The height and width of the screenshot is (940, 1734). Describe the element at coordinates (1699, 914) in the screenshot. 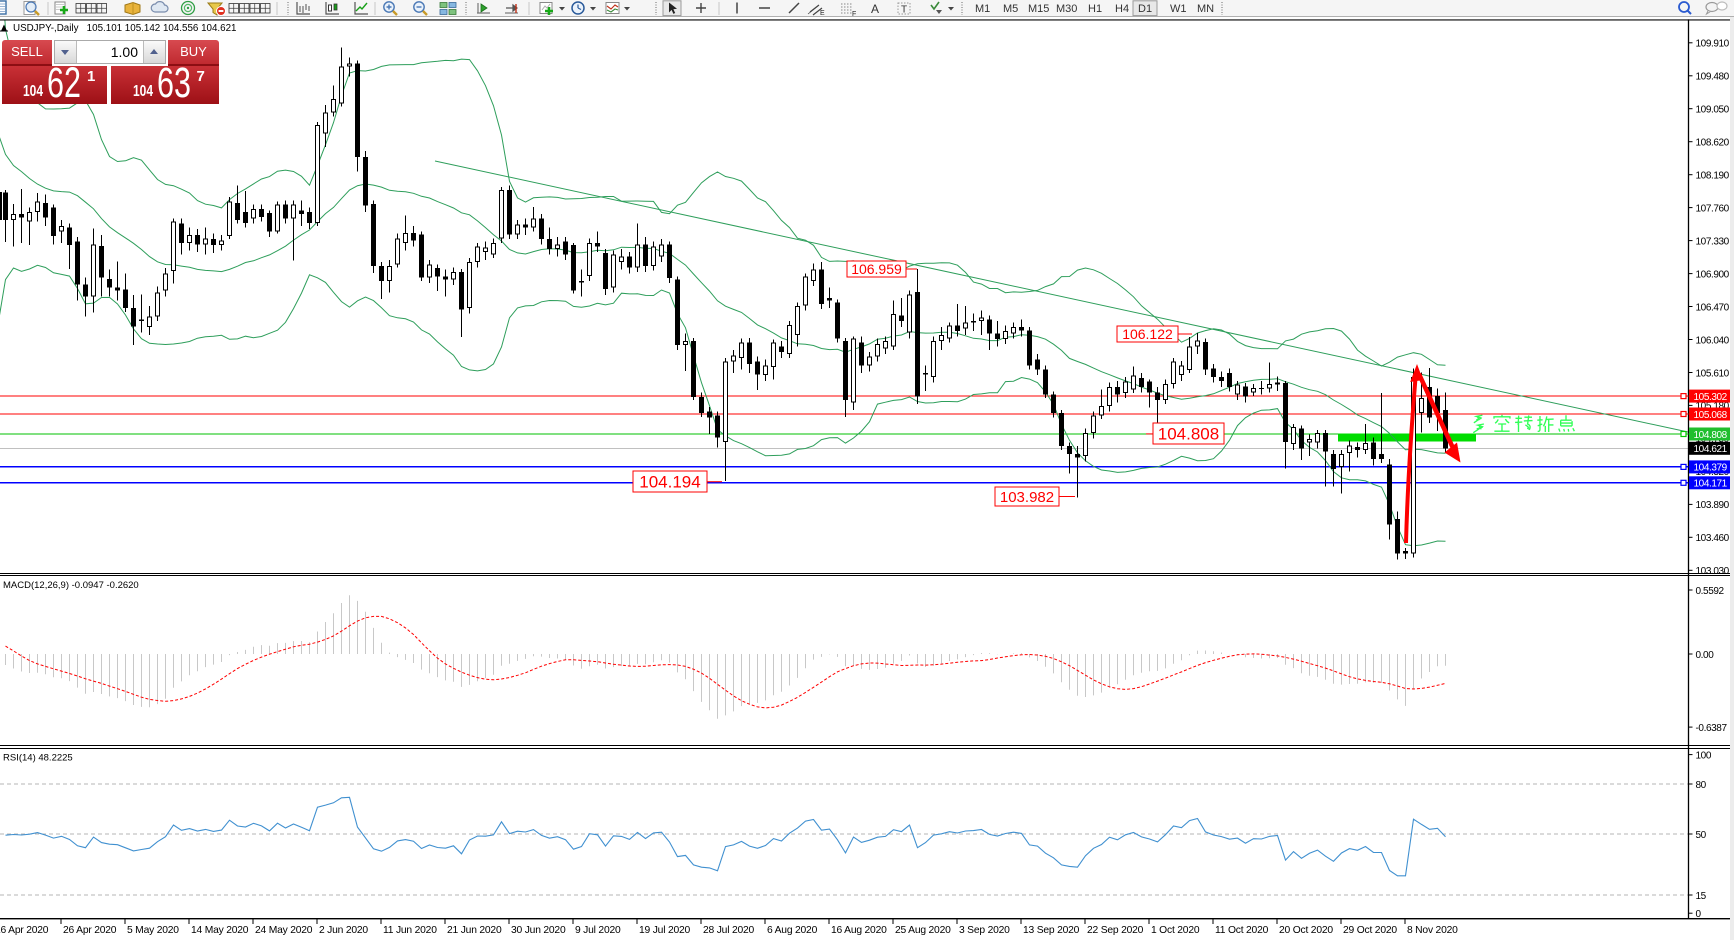

I see `svg-text: 0` at that location.